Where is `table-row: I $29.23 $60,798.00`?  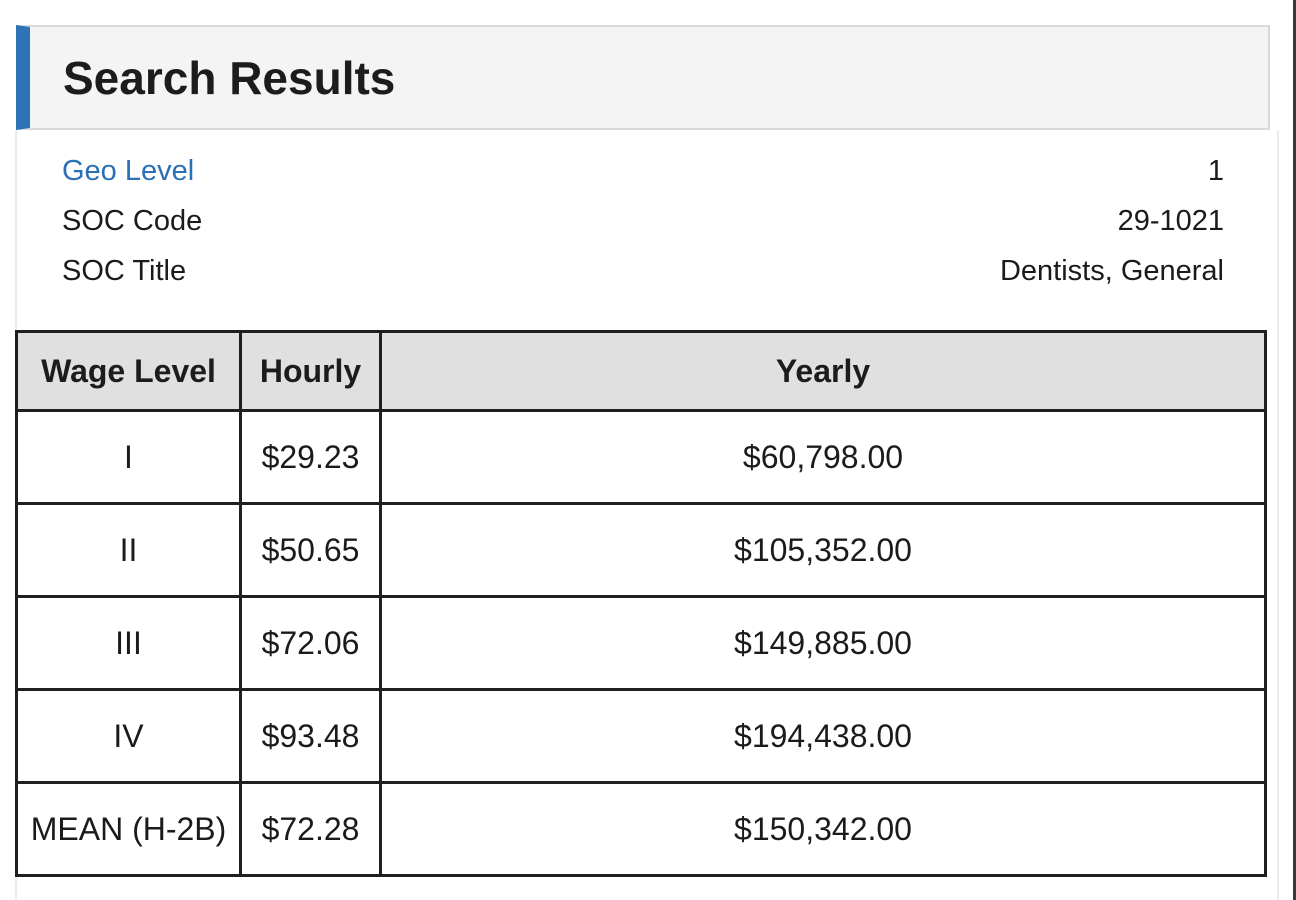 table-row: I $29.23 $60,798.00 is located at coordinates (641, 457).